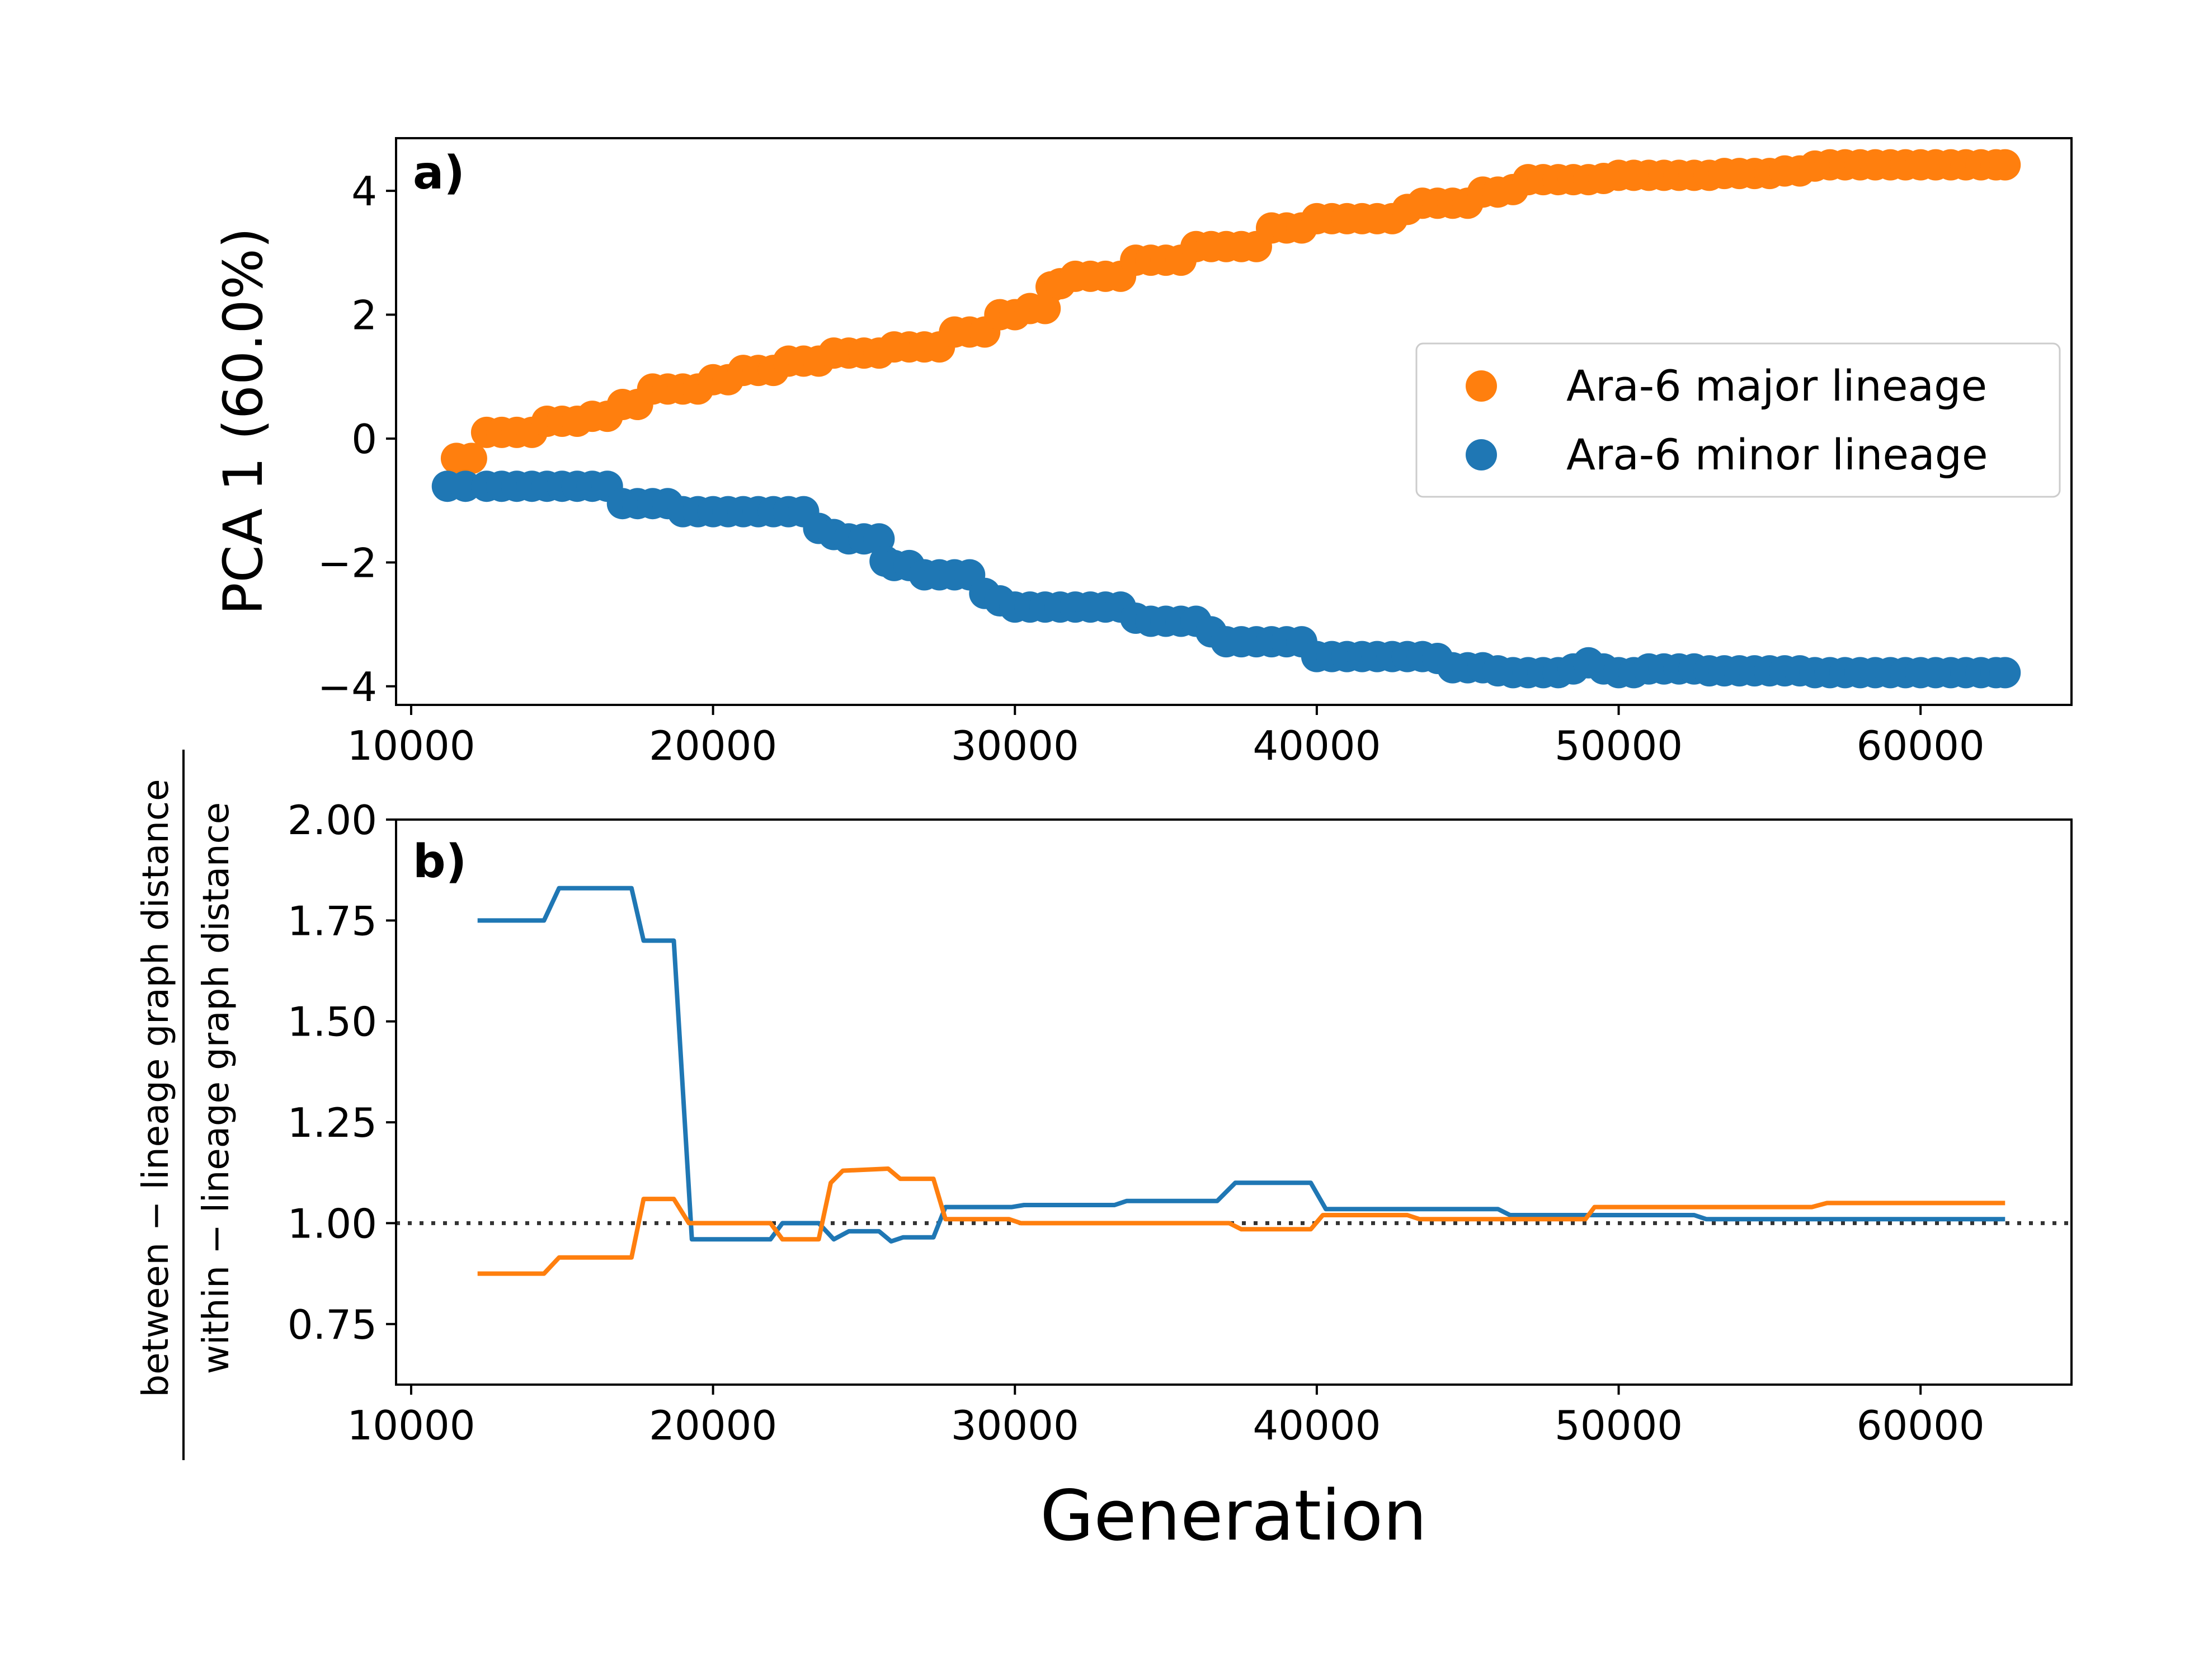  I want to click on panel-a-x-ticks: 10000 20000 30000 40000 50000 60000, so click(1166, 737).